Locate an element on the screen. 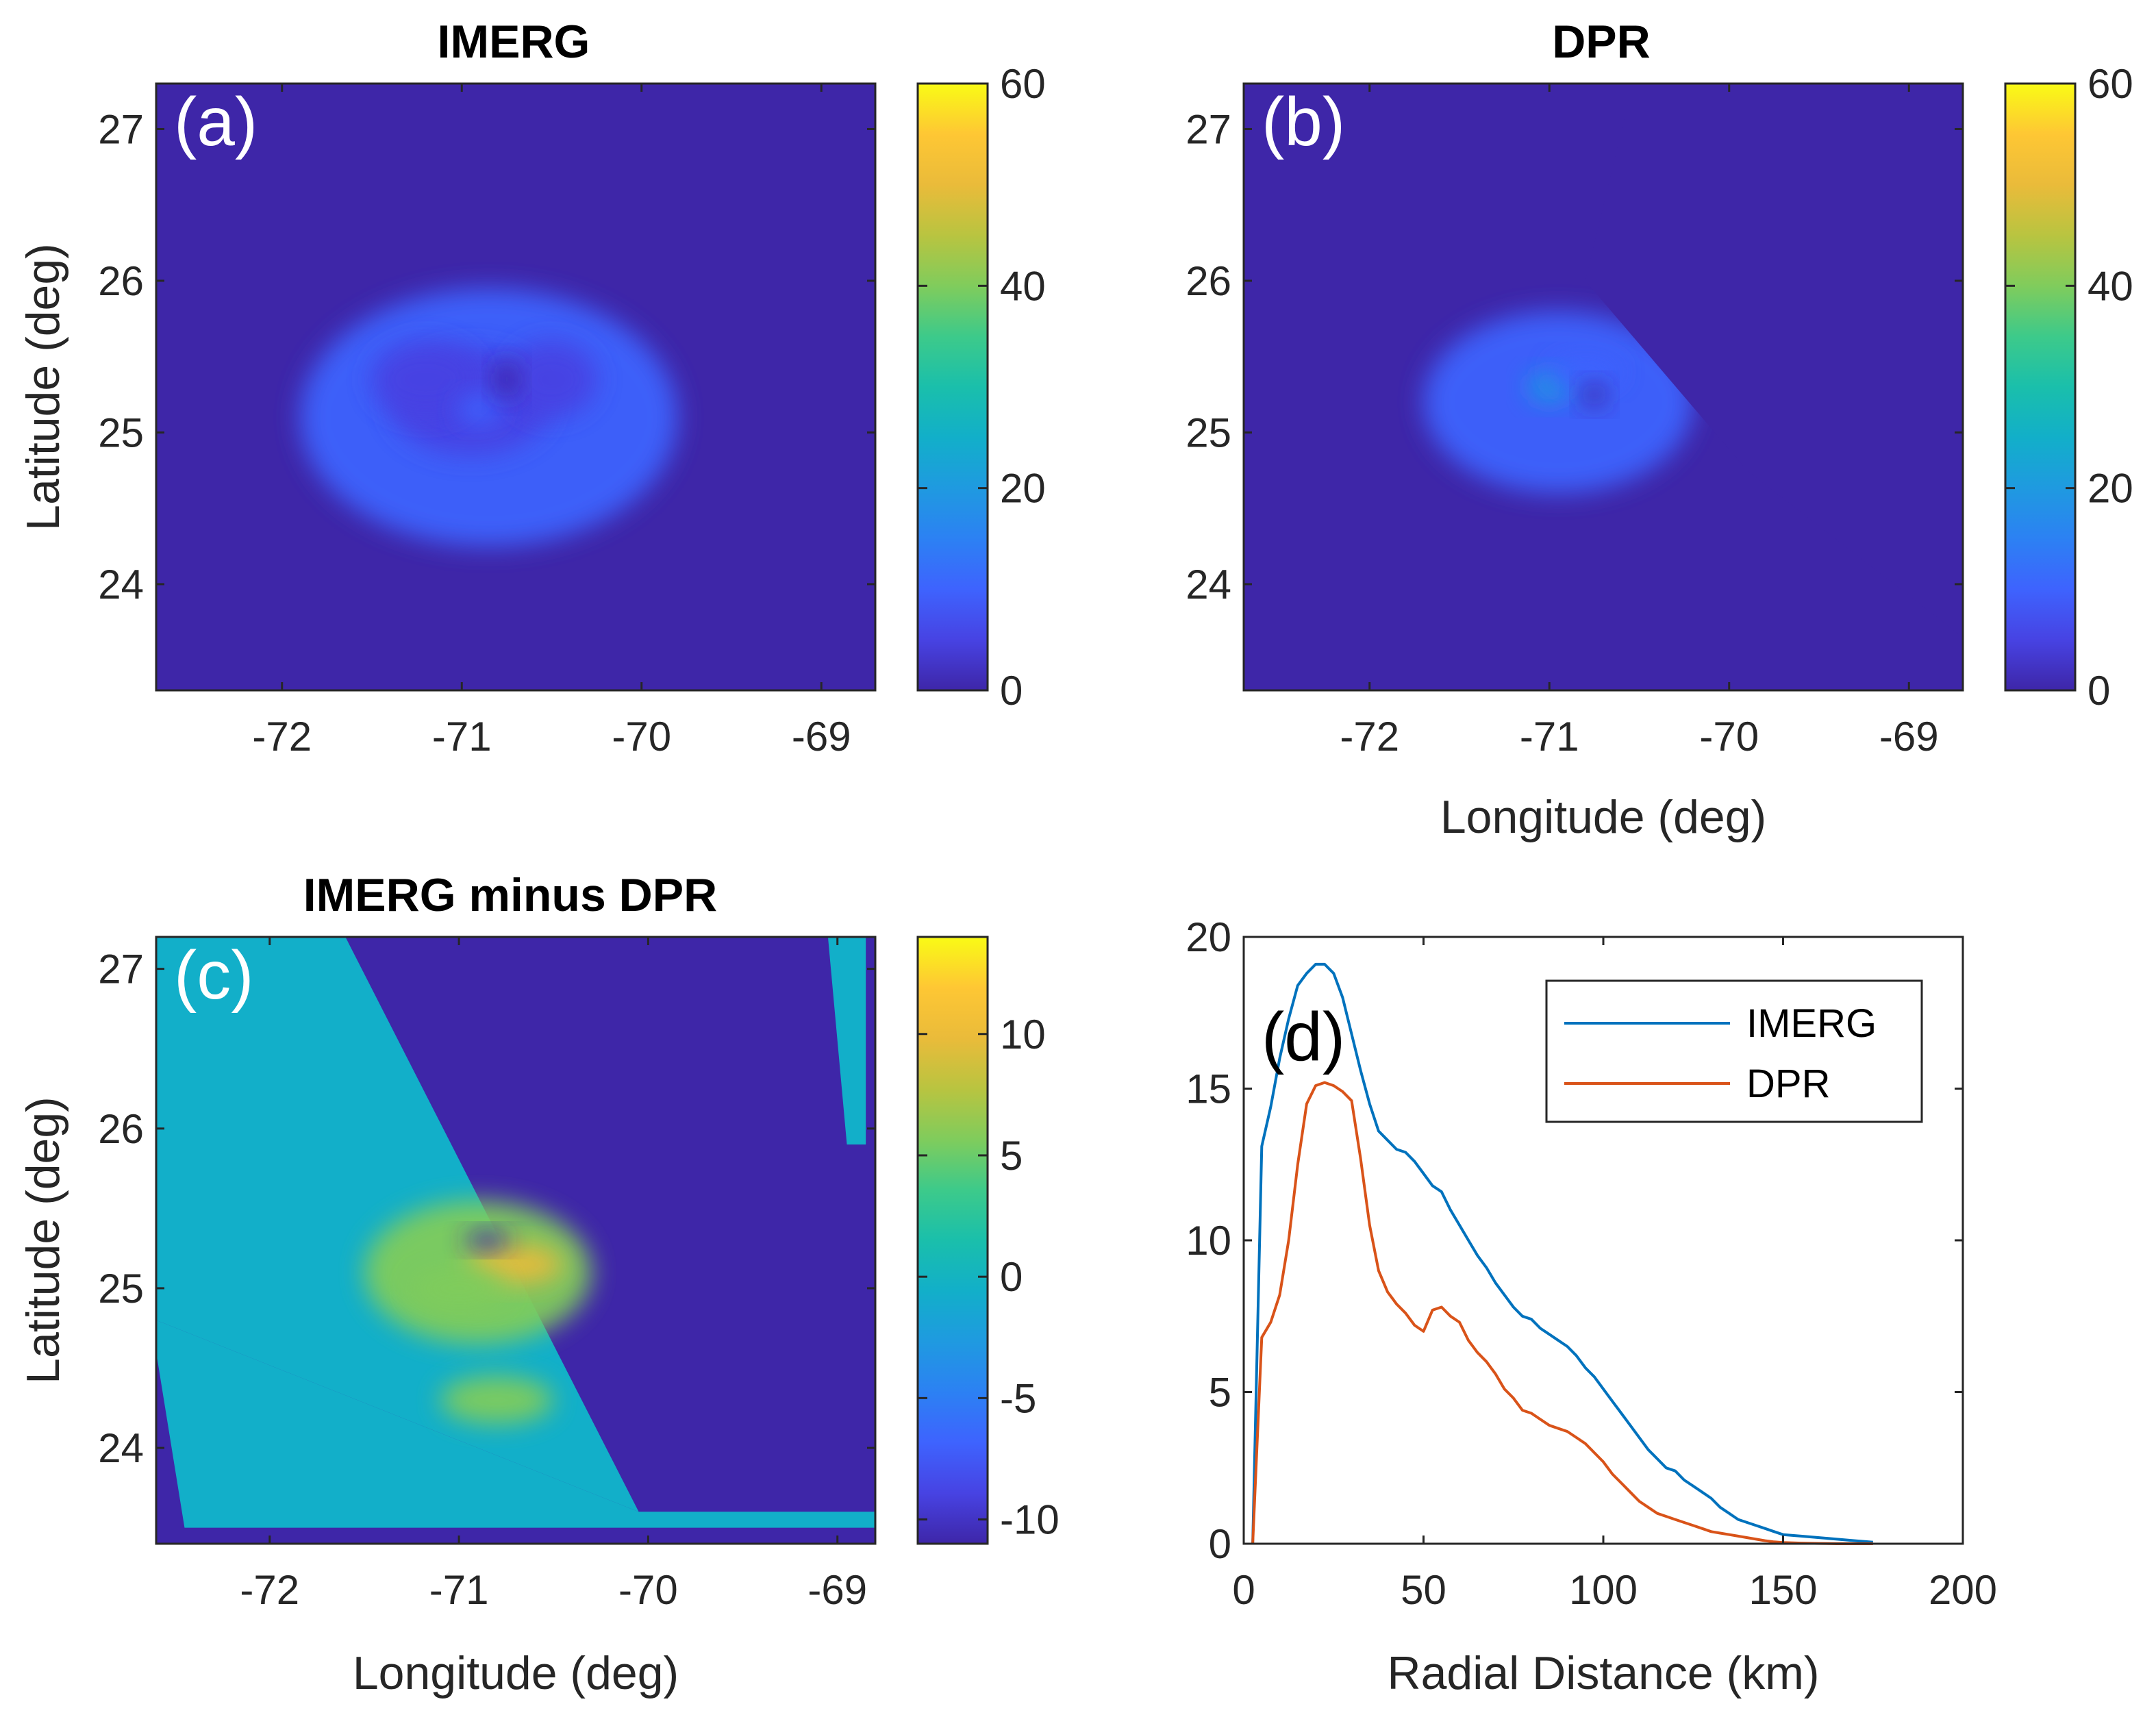  colorbar-tick-label: 10 is located at coordinates (1023, 1034).